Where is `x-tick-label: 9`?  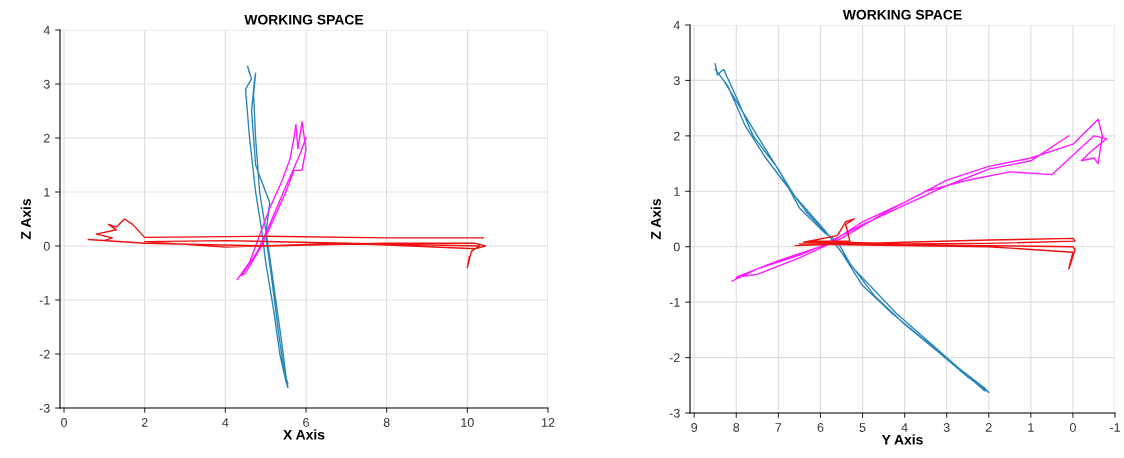 x-tick-label: 9 is located at coordinates (694, 427).